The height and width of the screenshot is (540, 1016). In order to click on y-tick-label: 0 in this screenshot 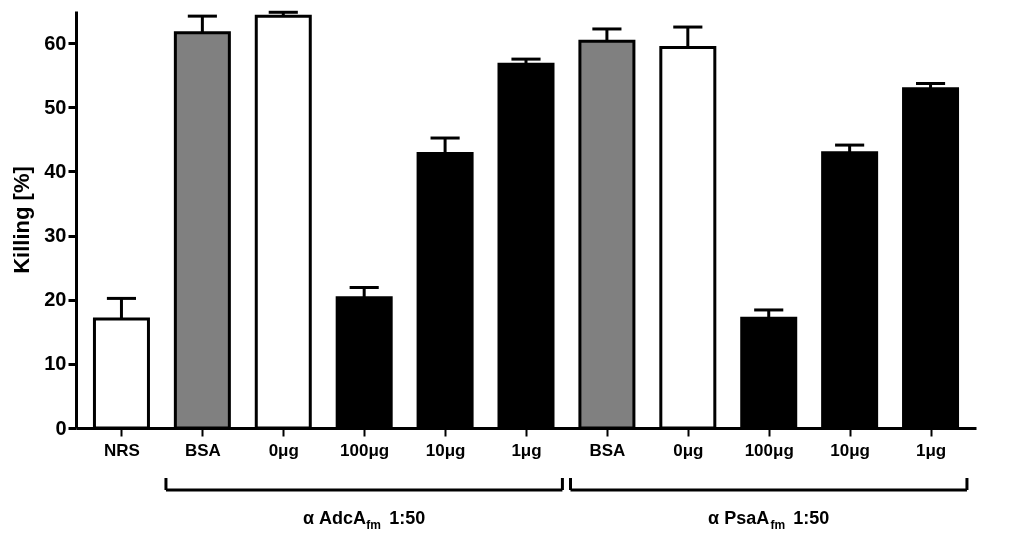, I will do `click(61, 427)`.